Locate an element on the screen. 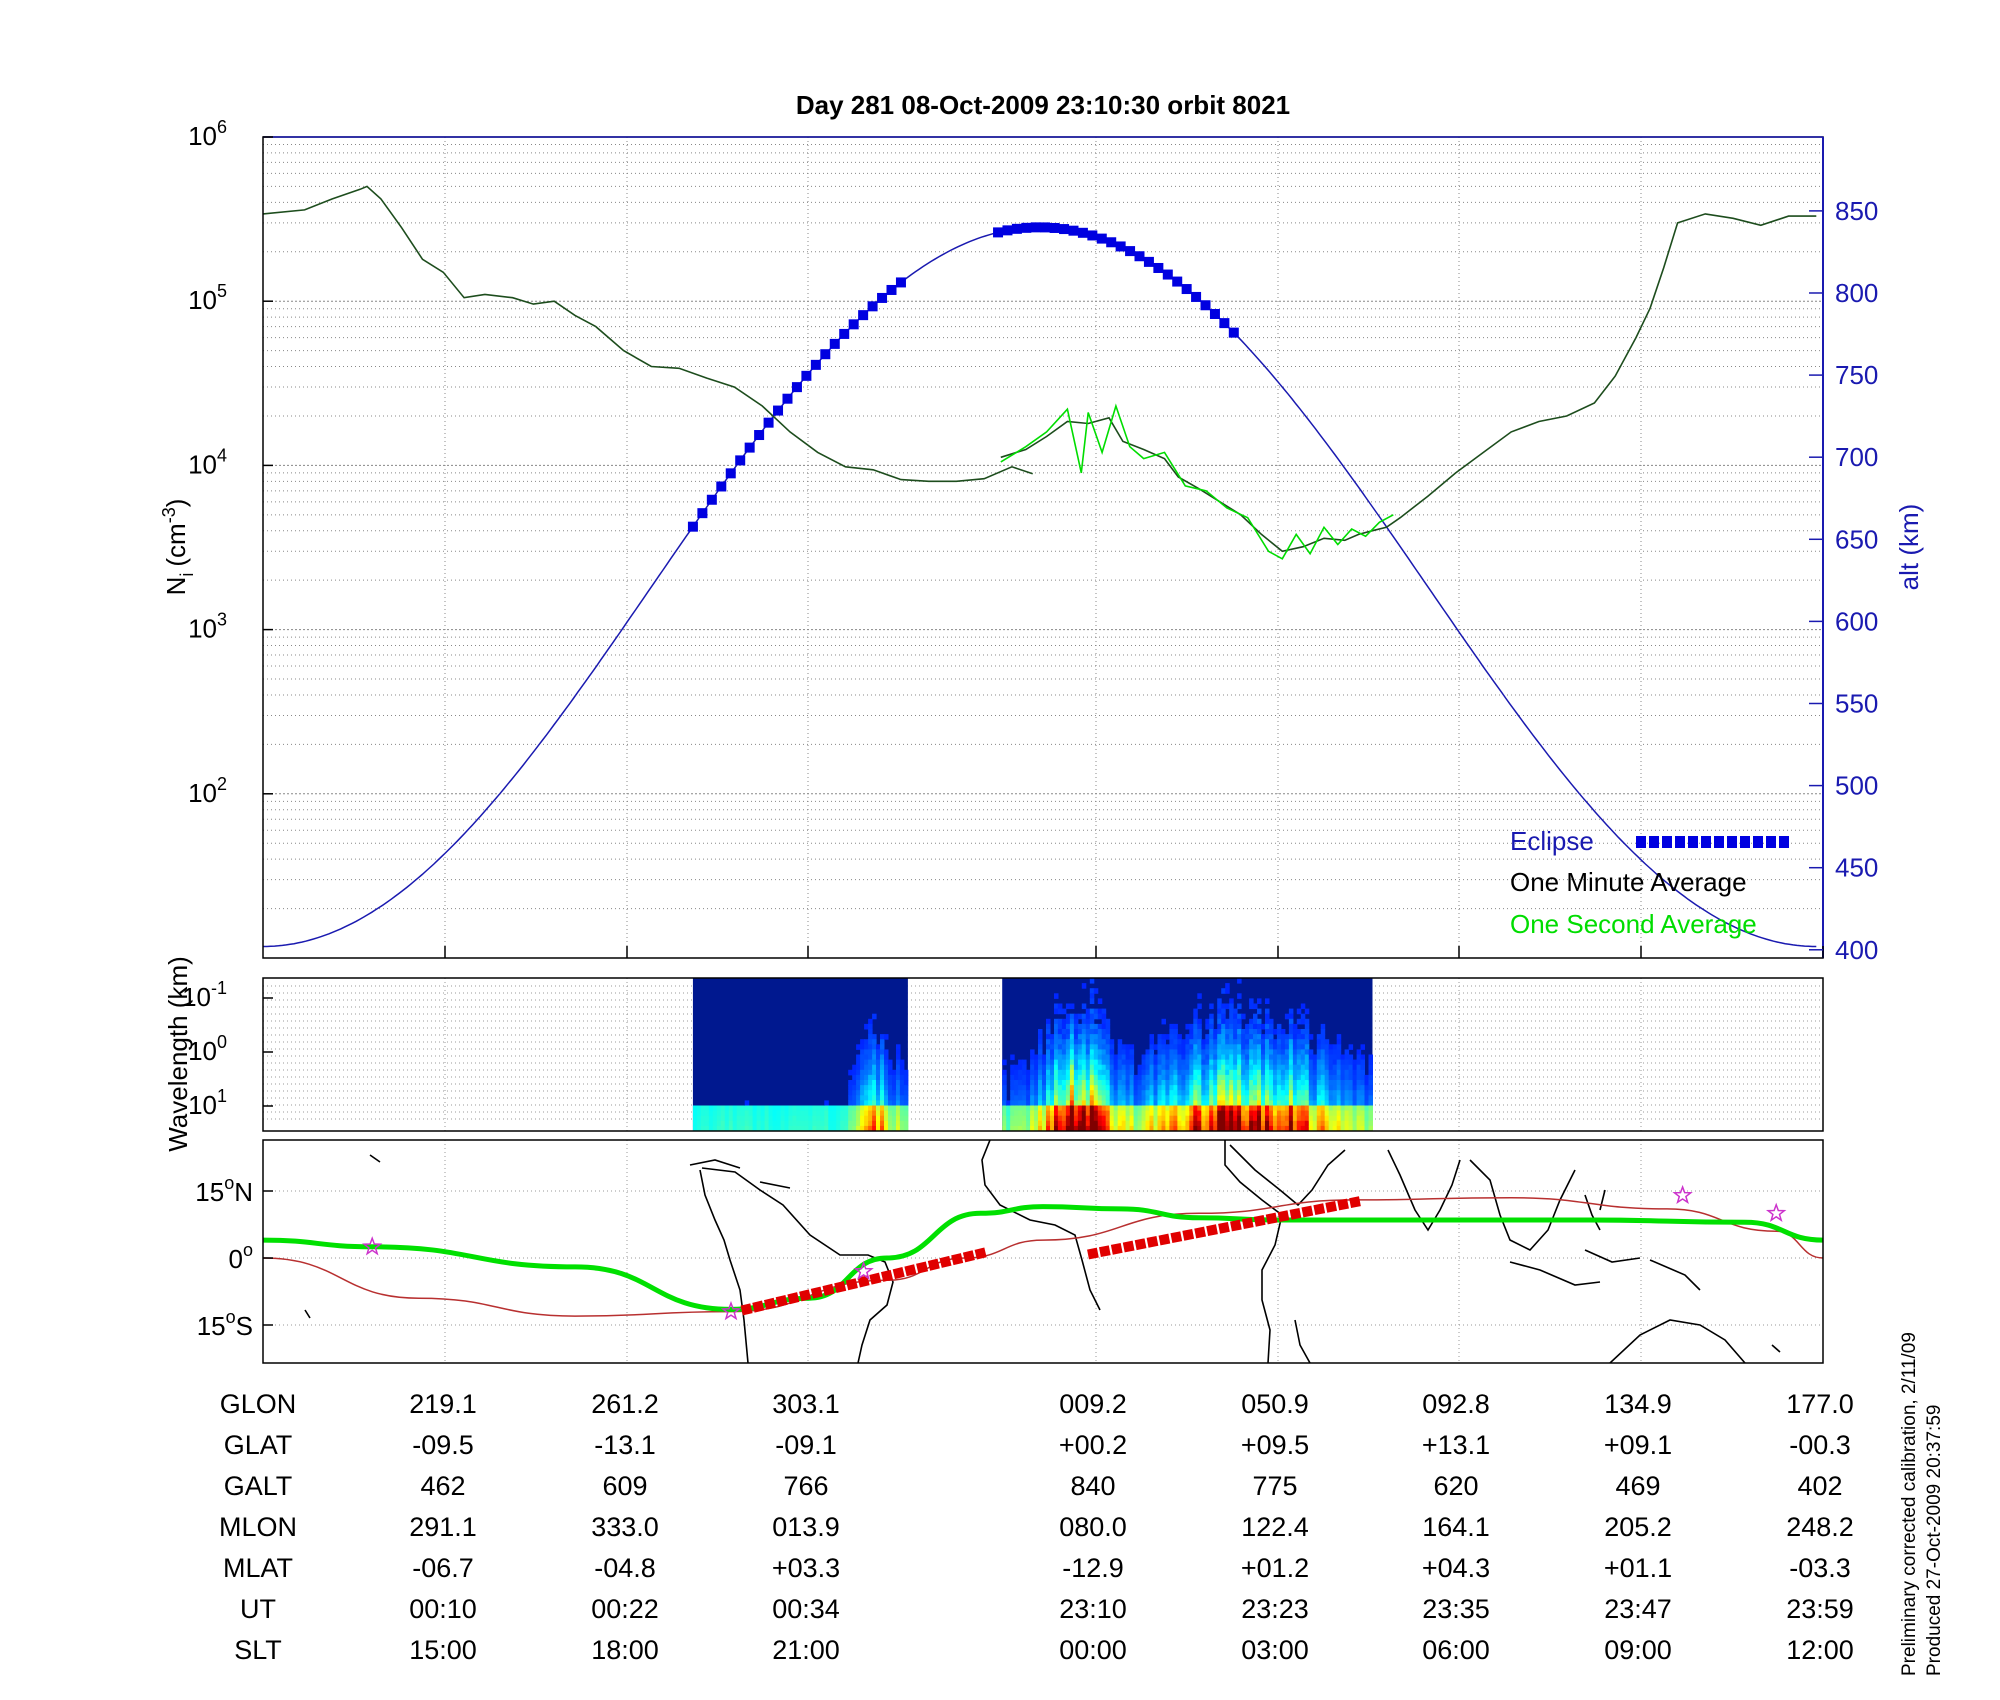 This screenshot has width=2000, height=1700. table-row-label: SLT is located at coordinates (258, 1650).